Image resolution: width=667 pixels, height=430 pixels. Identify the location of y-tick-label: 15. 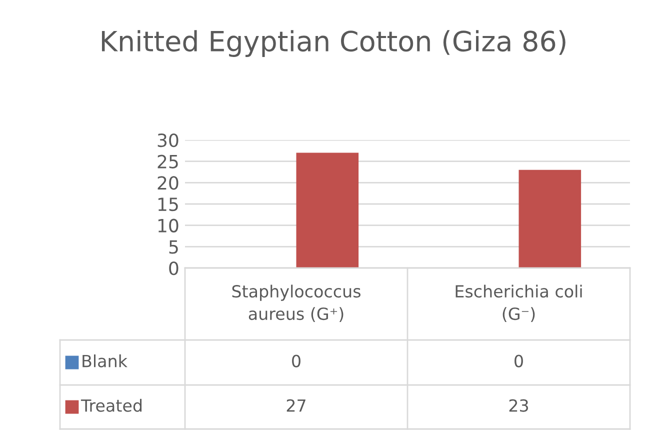
(168, 205).